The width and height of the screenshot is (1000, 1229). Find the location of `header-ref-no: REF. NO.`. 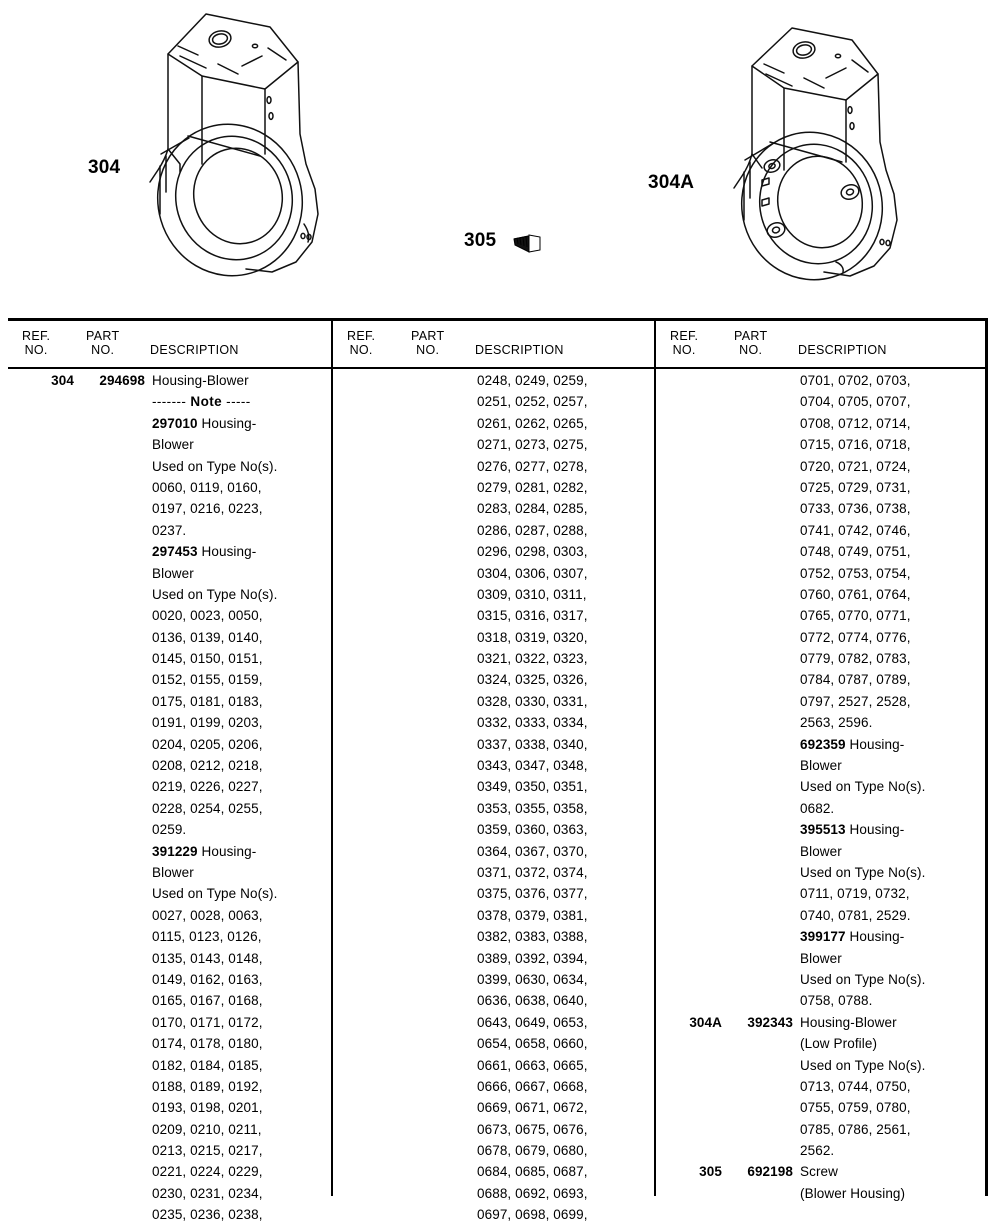

header-ref-no: REF. NO. is located at coordinates (684, 343).